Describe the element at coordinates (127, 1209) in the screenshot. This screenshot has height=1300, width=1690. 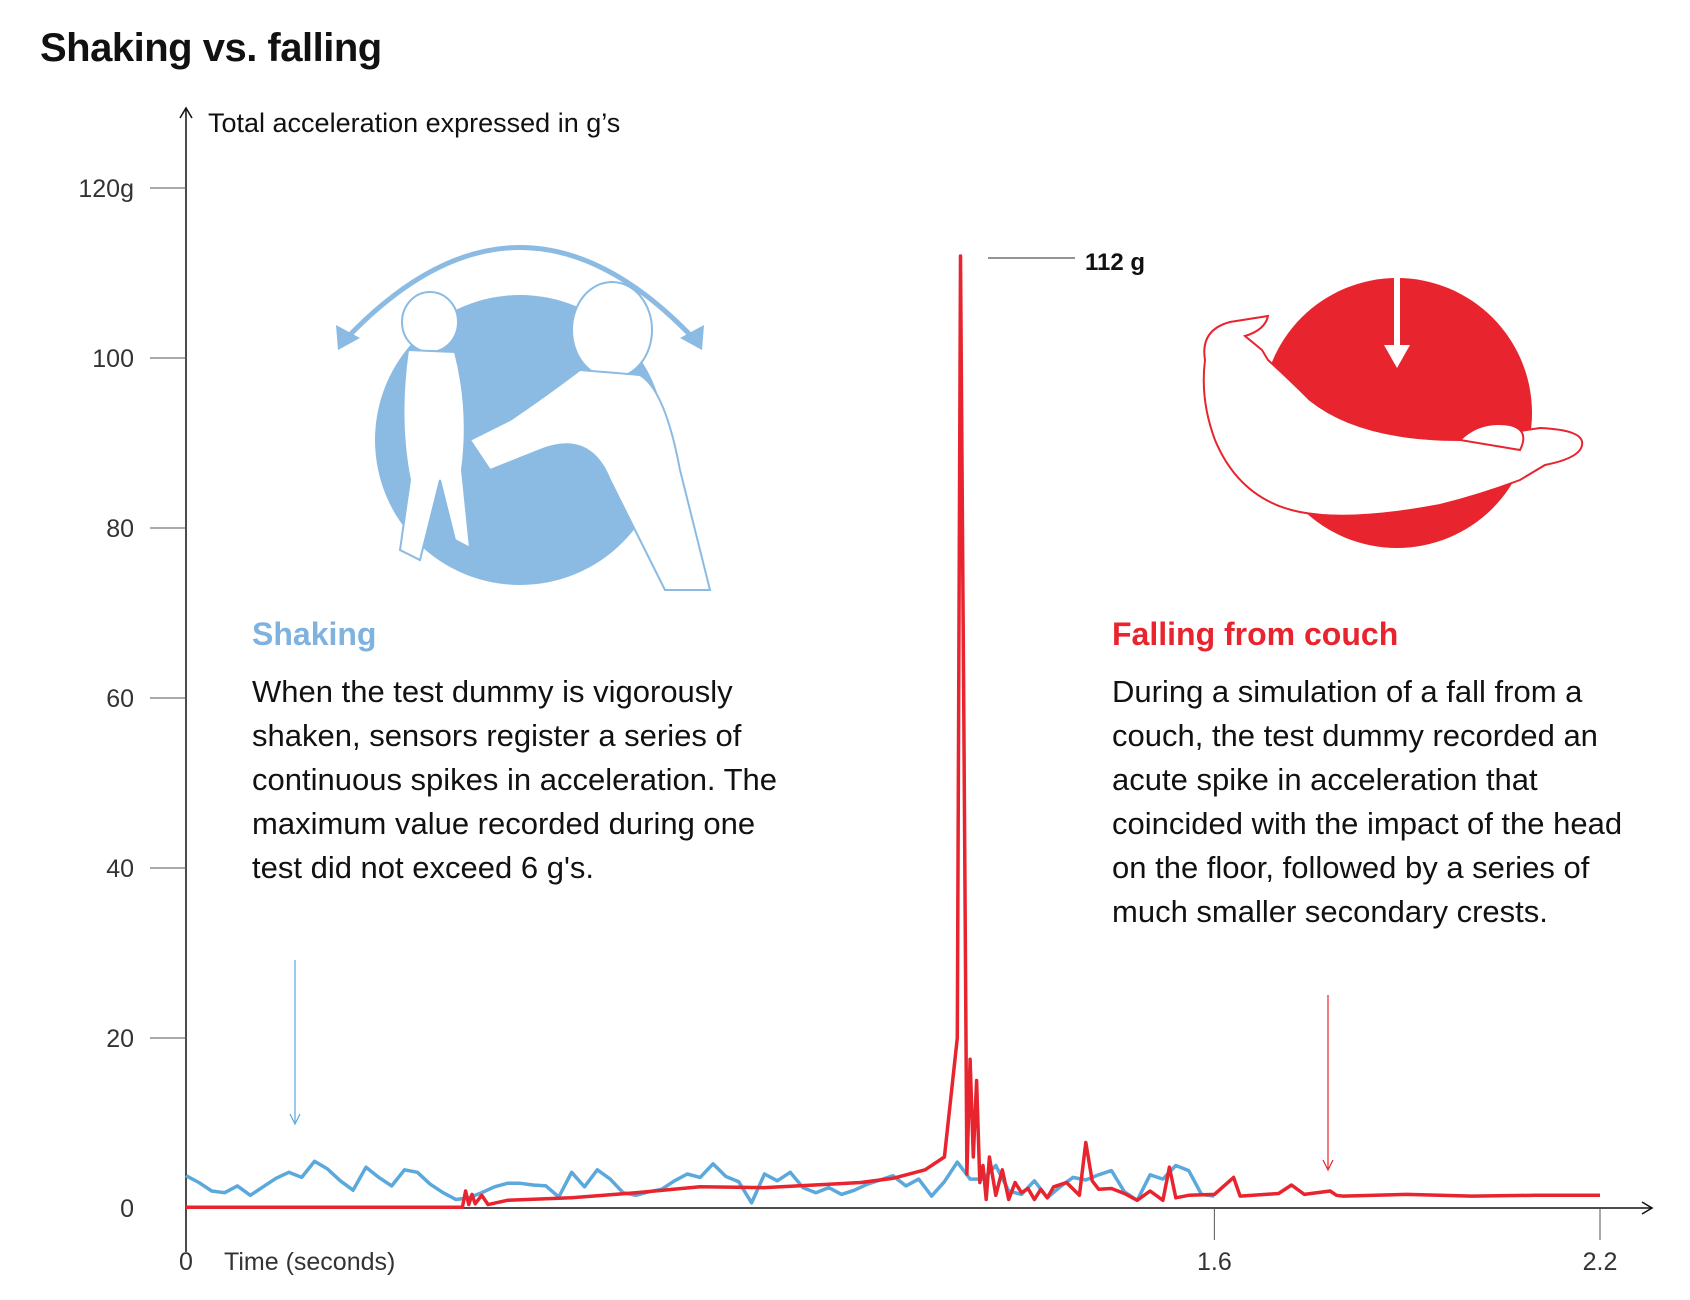
I see `y-tick-label: 0` at that location.